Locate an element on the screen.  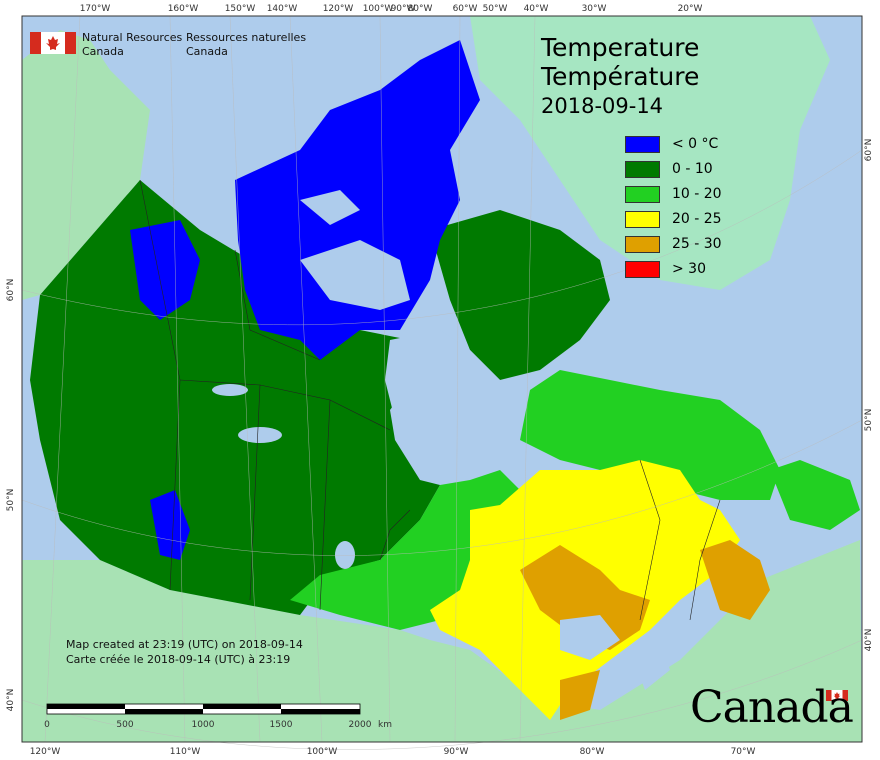
agency-fr-line1: Ressources naturelles is located at coordinates (246, 37).